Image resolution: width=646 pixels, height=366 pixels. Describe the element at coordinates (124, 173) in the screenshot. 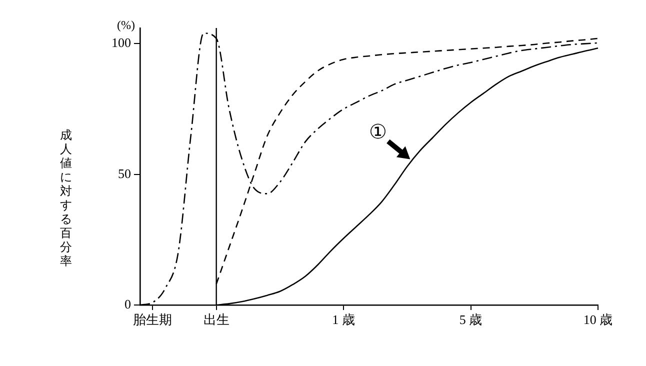

I see `y-tick-label: 50` at that location.